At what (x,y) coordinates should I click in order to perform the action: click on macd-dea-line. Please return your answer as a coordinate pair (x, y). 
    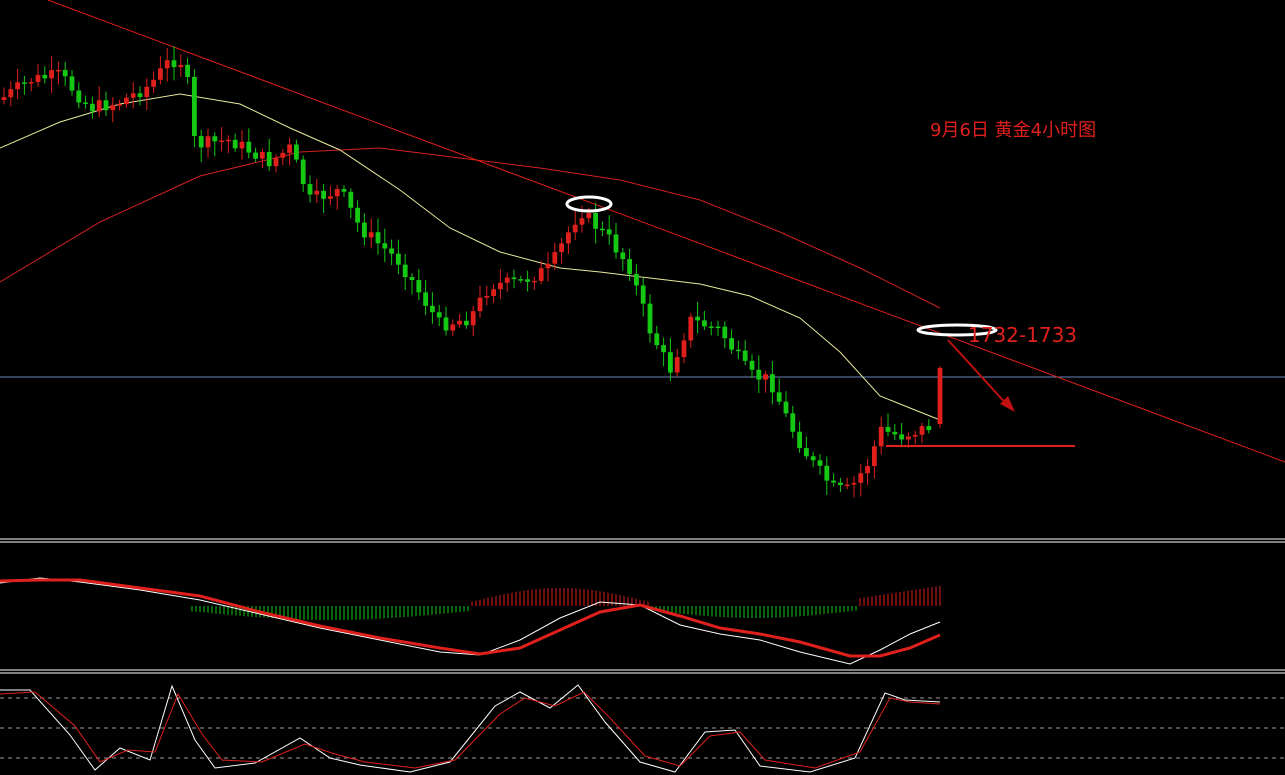
    Looking at the image, I should click on (470, 618).